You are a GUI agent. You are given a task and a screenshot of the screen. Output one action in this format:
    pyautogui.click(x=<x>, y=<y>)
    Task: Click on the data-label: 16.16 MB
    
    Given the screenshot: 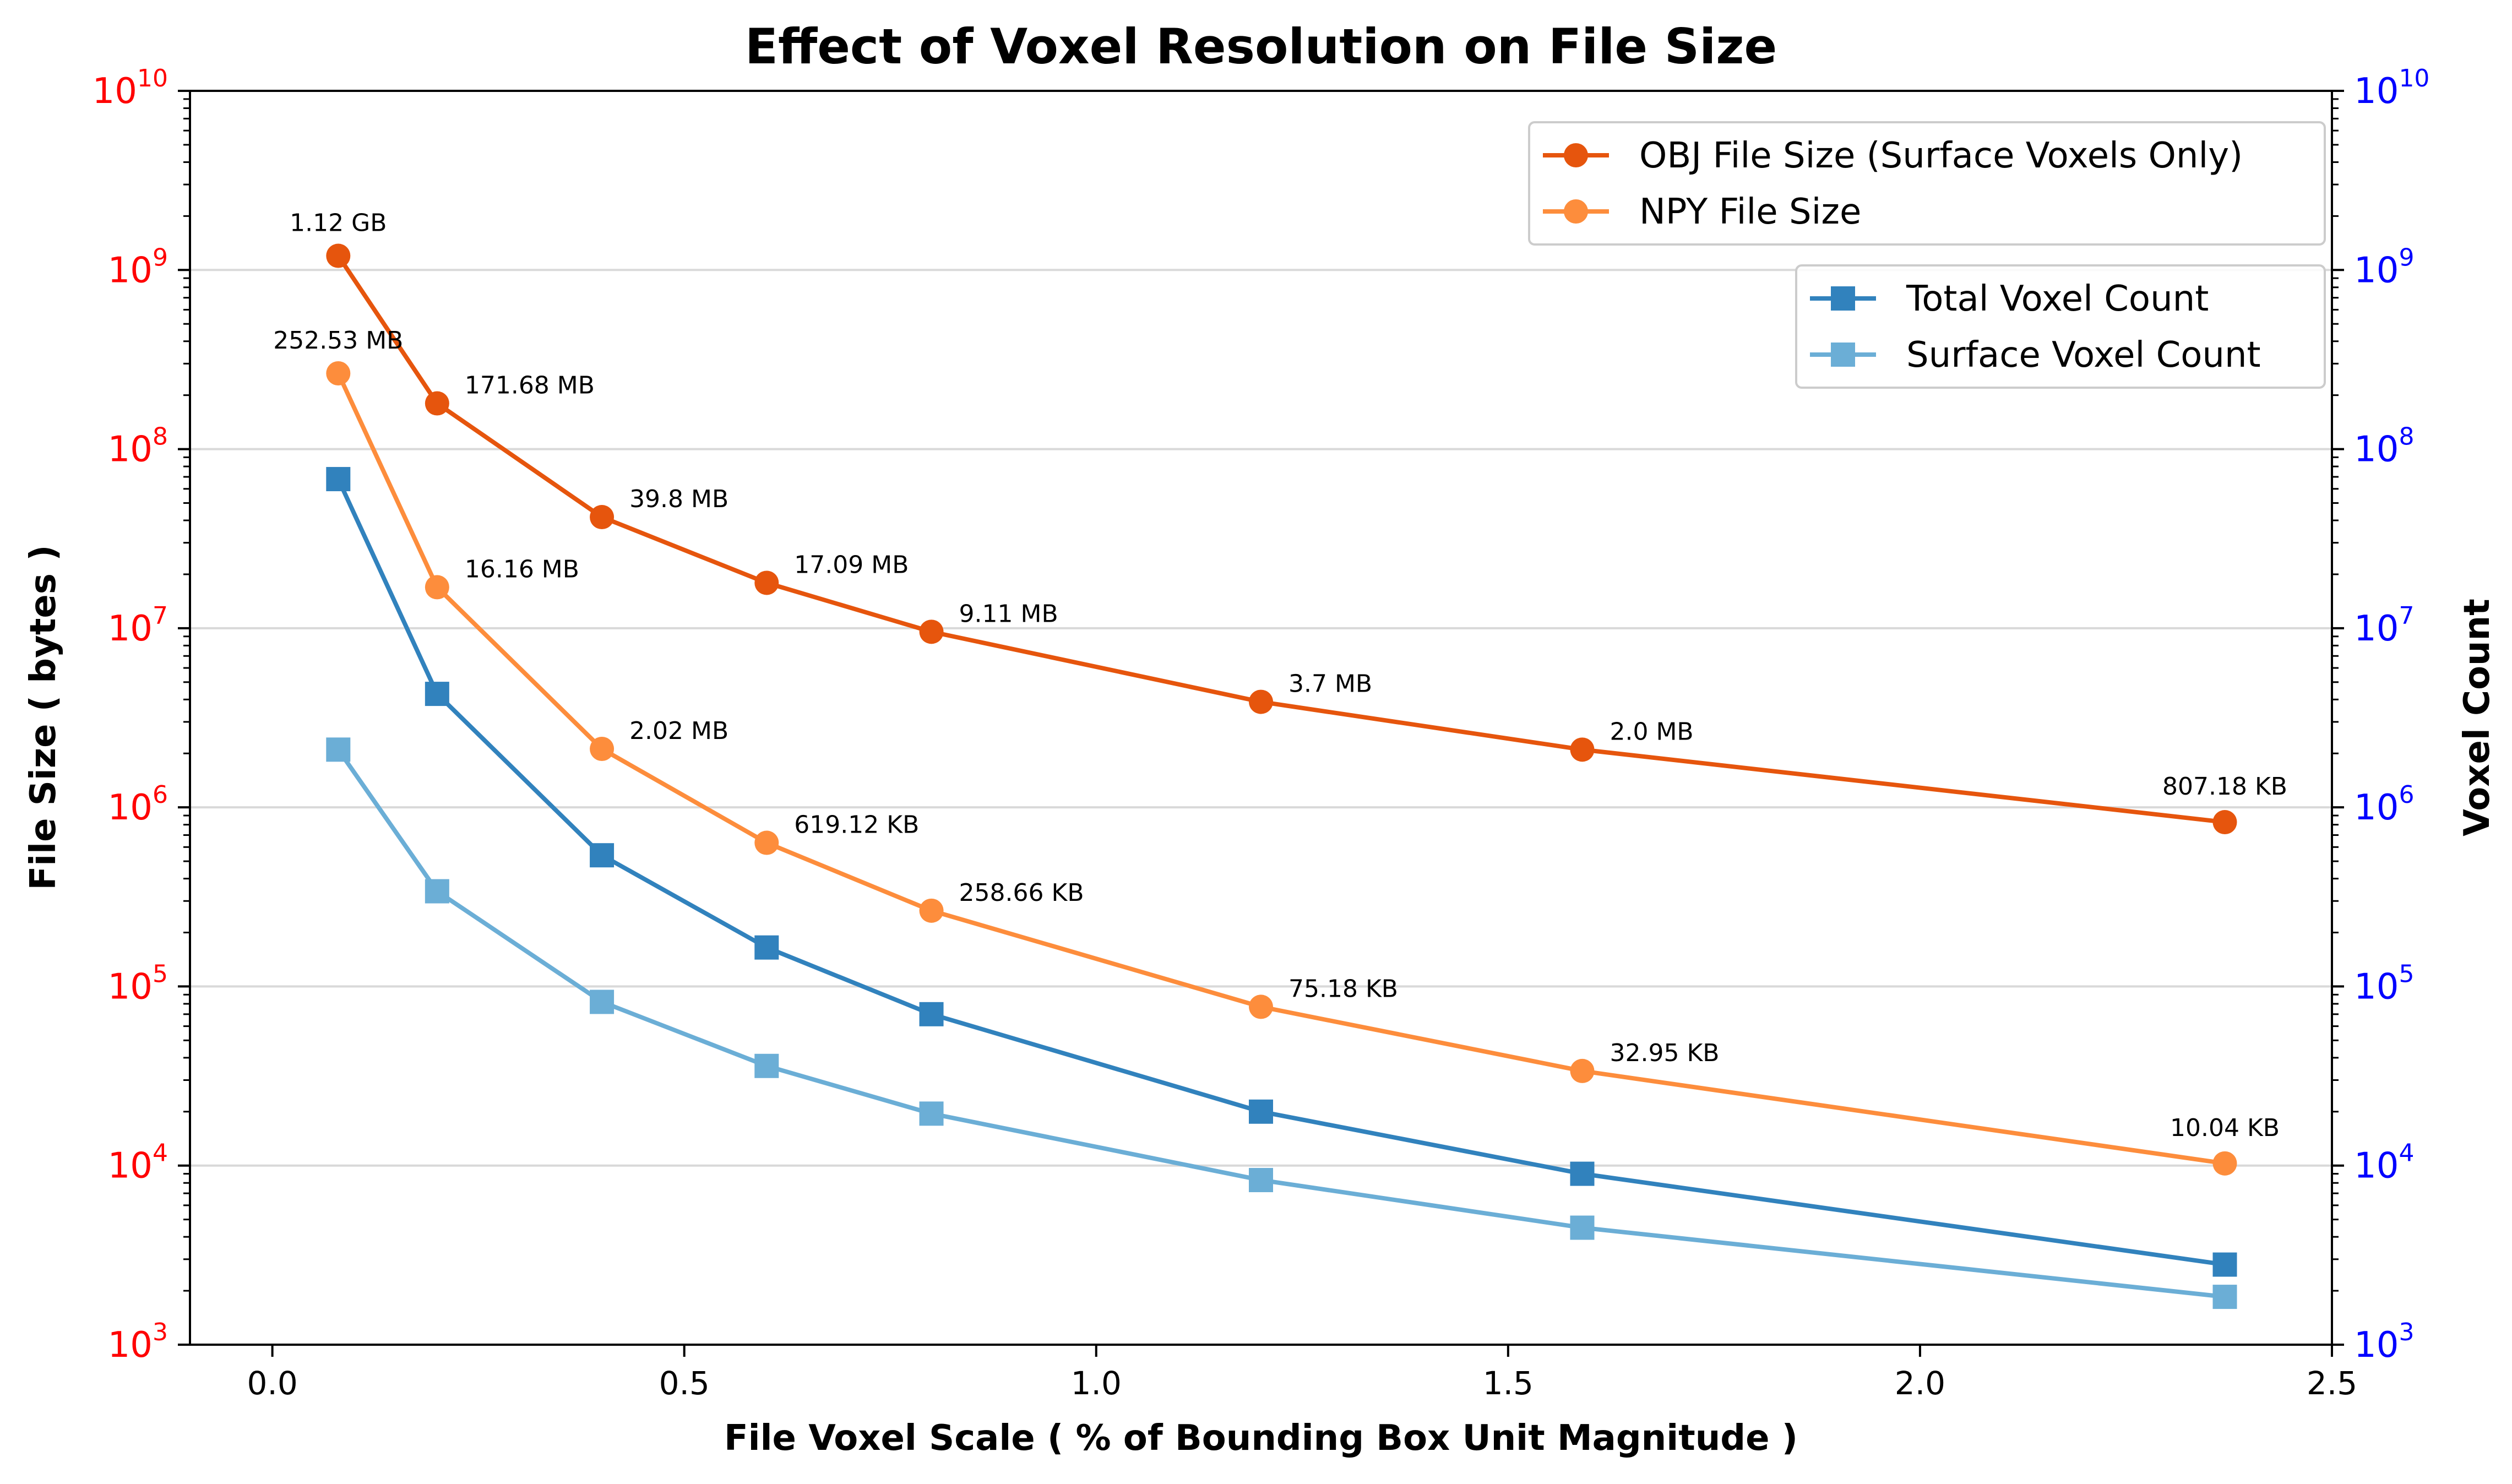 What is the action you would take?
    pyautogui.click(x=522, y=569)
    